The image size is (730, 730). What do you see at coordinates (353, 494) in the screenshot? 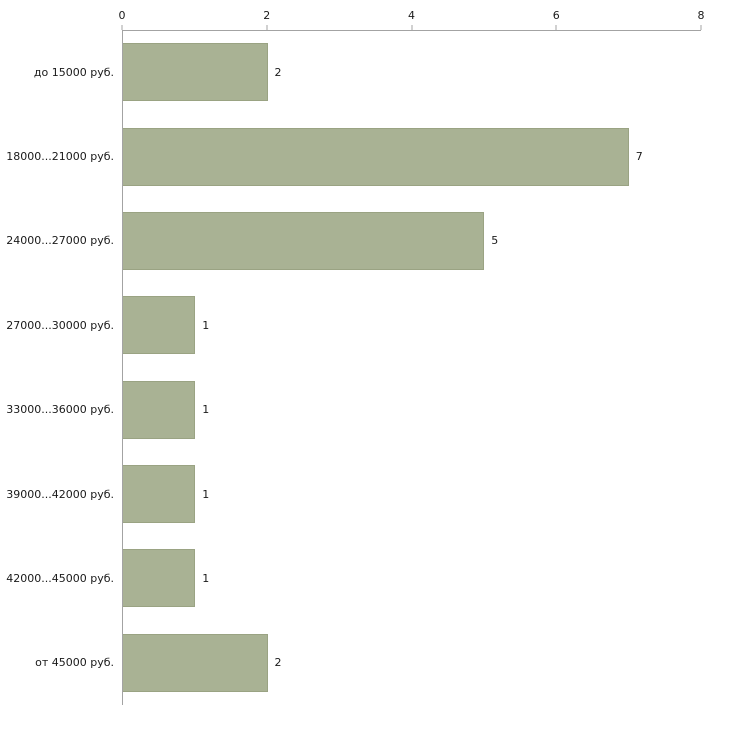
I see `bar-row: 39000...42000 руб. 1` at bounding box center [353, 494].